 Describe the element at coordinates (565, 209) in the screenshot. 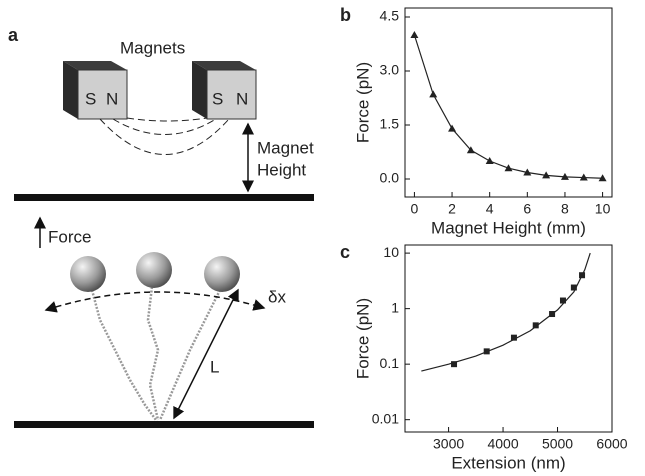

I see `x-tick-label: 8` at that location.